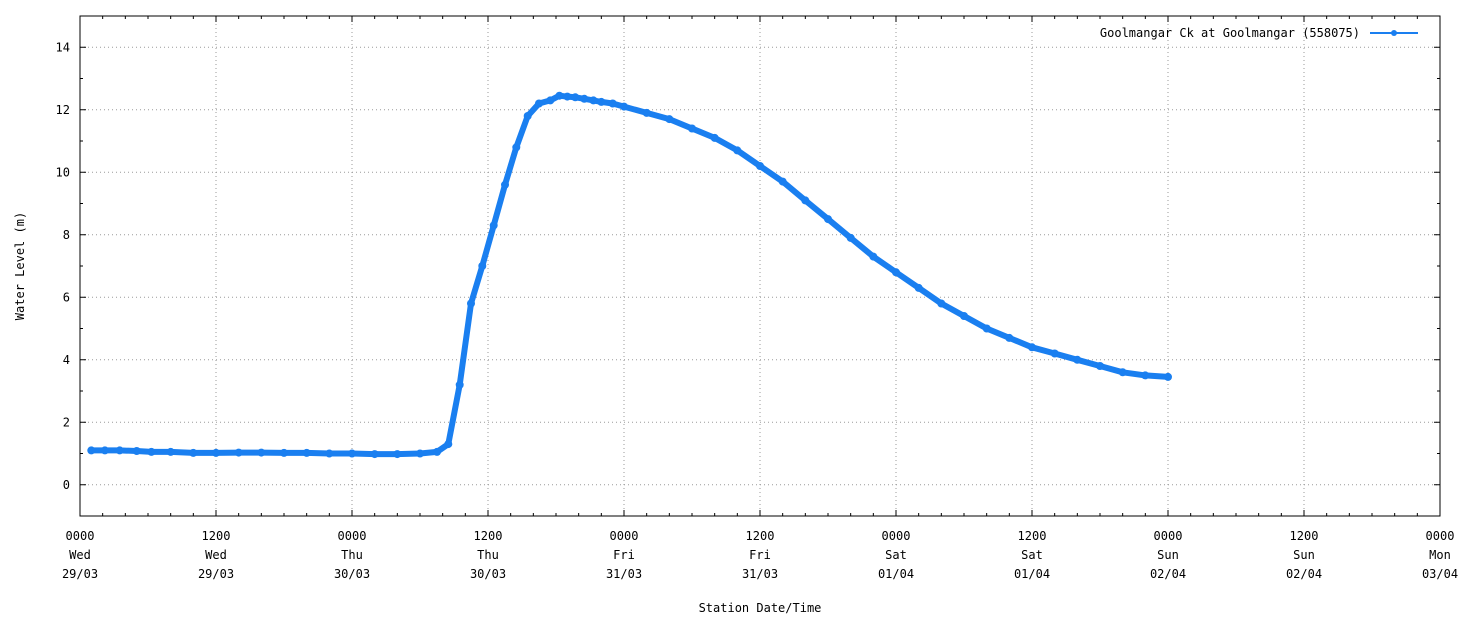 This screenshot has width=1466, height=620. I want to click on y-tick-label: 14, so click(63, 47).